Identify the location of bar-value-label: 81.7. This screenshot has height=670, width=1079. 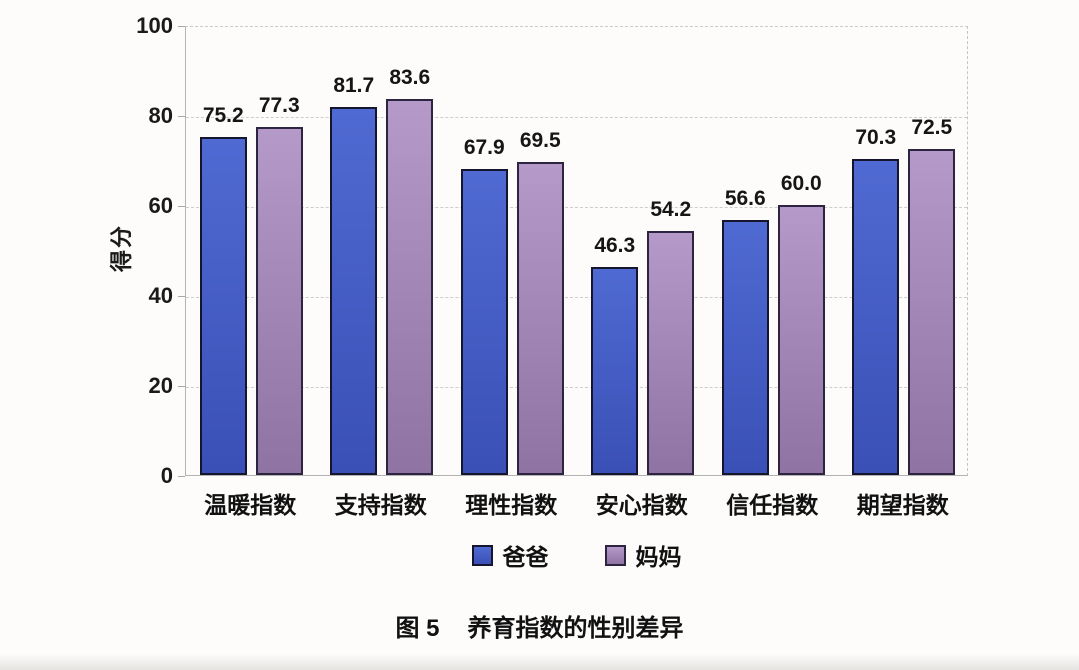
(354, 86).